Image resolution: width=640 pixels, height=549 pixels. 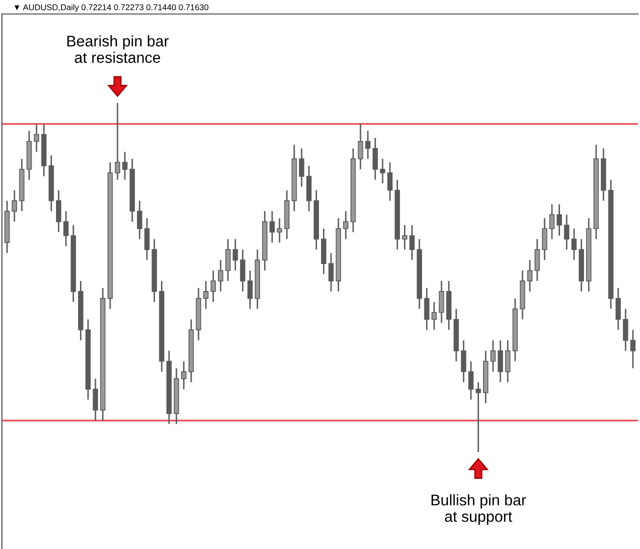 I want to click on text: Bullish pin bar at support, so click(x=479, y=509).